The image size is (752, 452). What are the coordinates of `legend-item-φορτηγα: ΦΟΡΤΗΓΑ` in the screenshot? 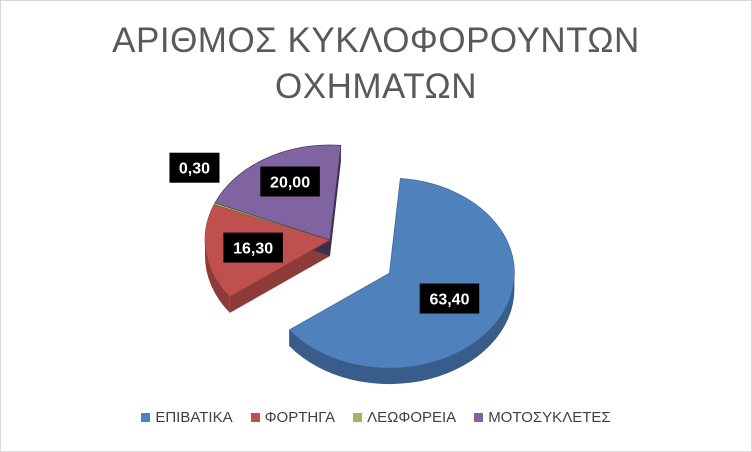 It's located at (293, 417).